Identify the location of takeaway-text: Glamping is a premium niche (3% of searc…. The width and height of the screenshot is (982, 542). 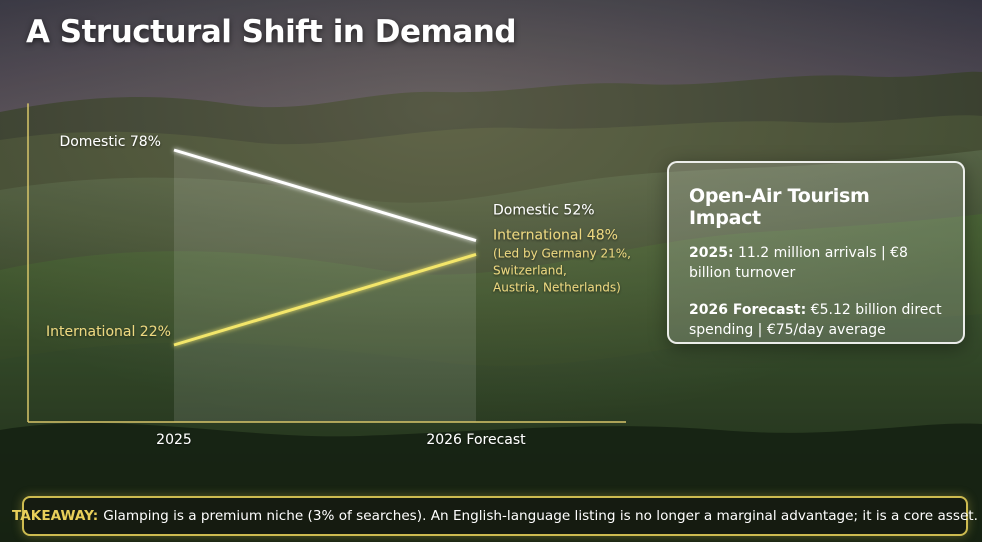
(540, 516).